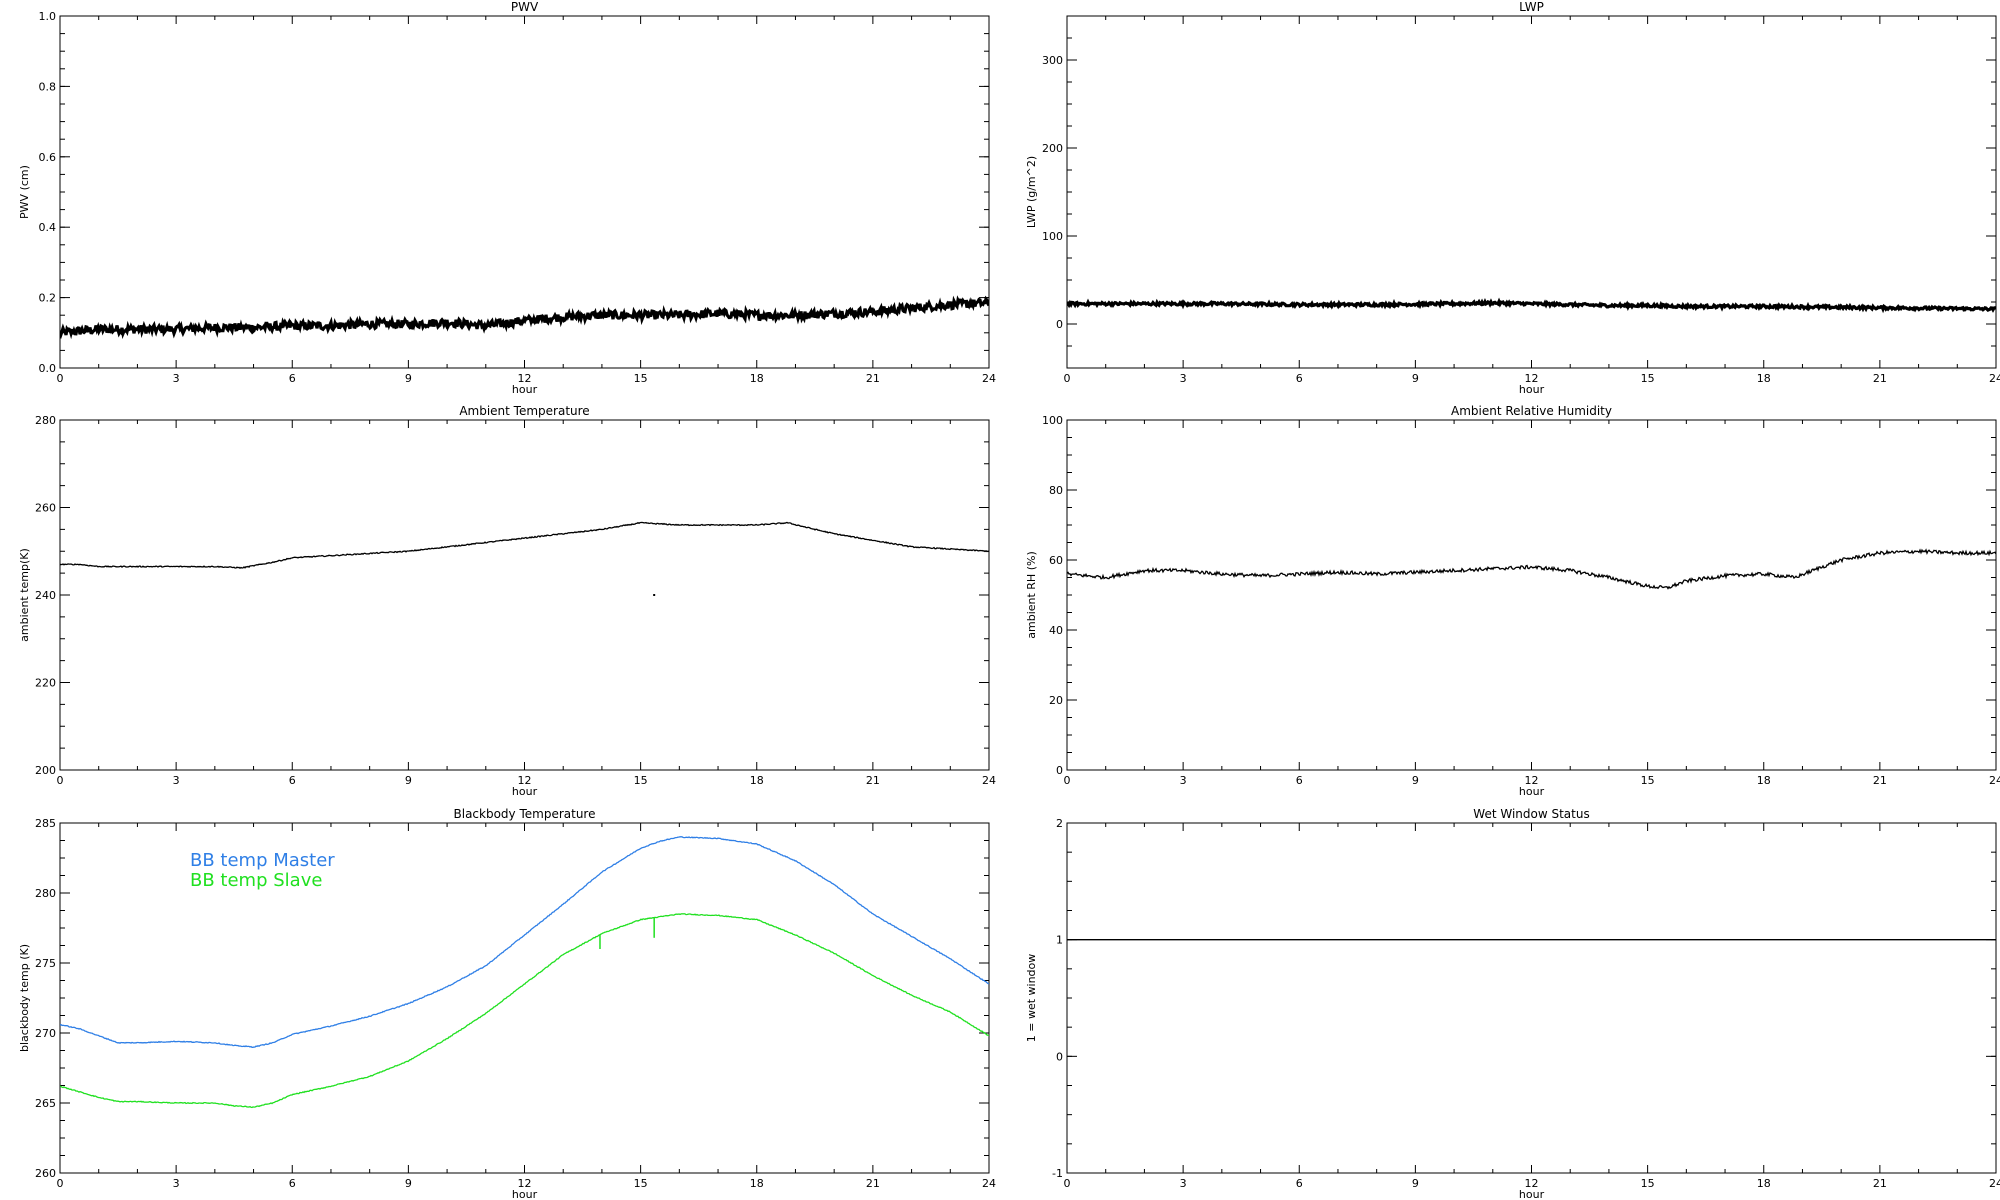  I want to click on legend-entry: BB temp Master, so click(262, 860).